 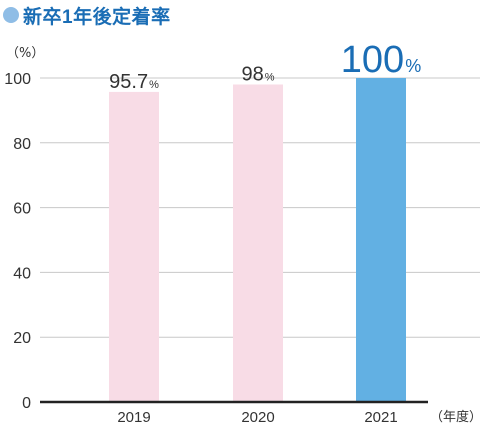 What do you see at coordinates (11, 15) in the screenshot?
I see `bullet-circle-icon` at bounding box center [11, 15].